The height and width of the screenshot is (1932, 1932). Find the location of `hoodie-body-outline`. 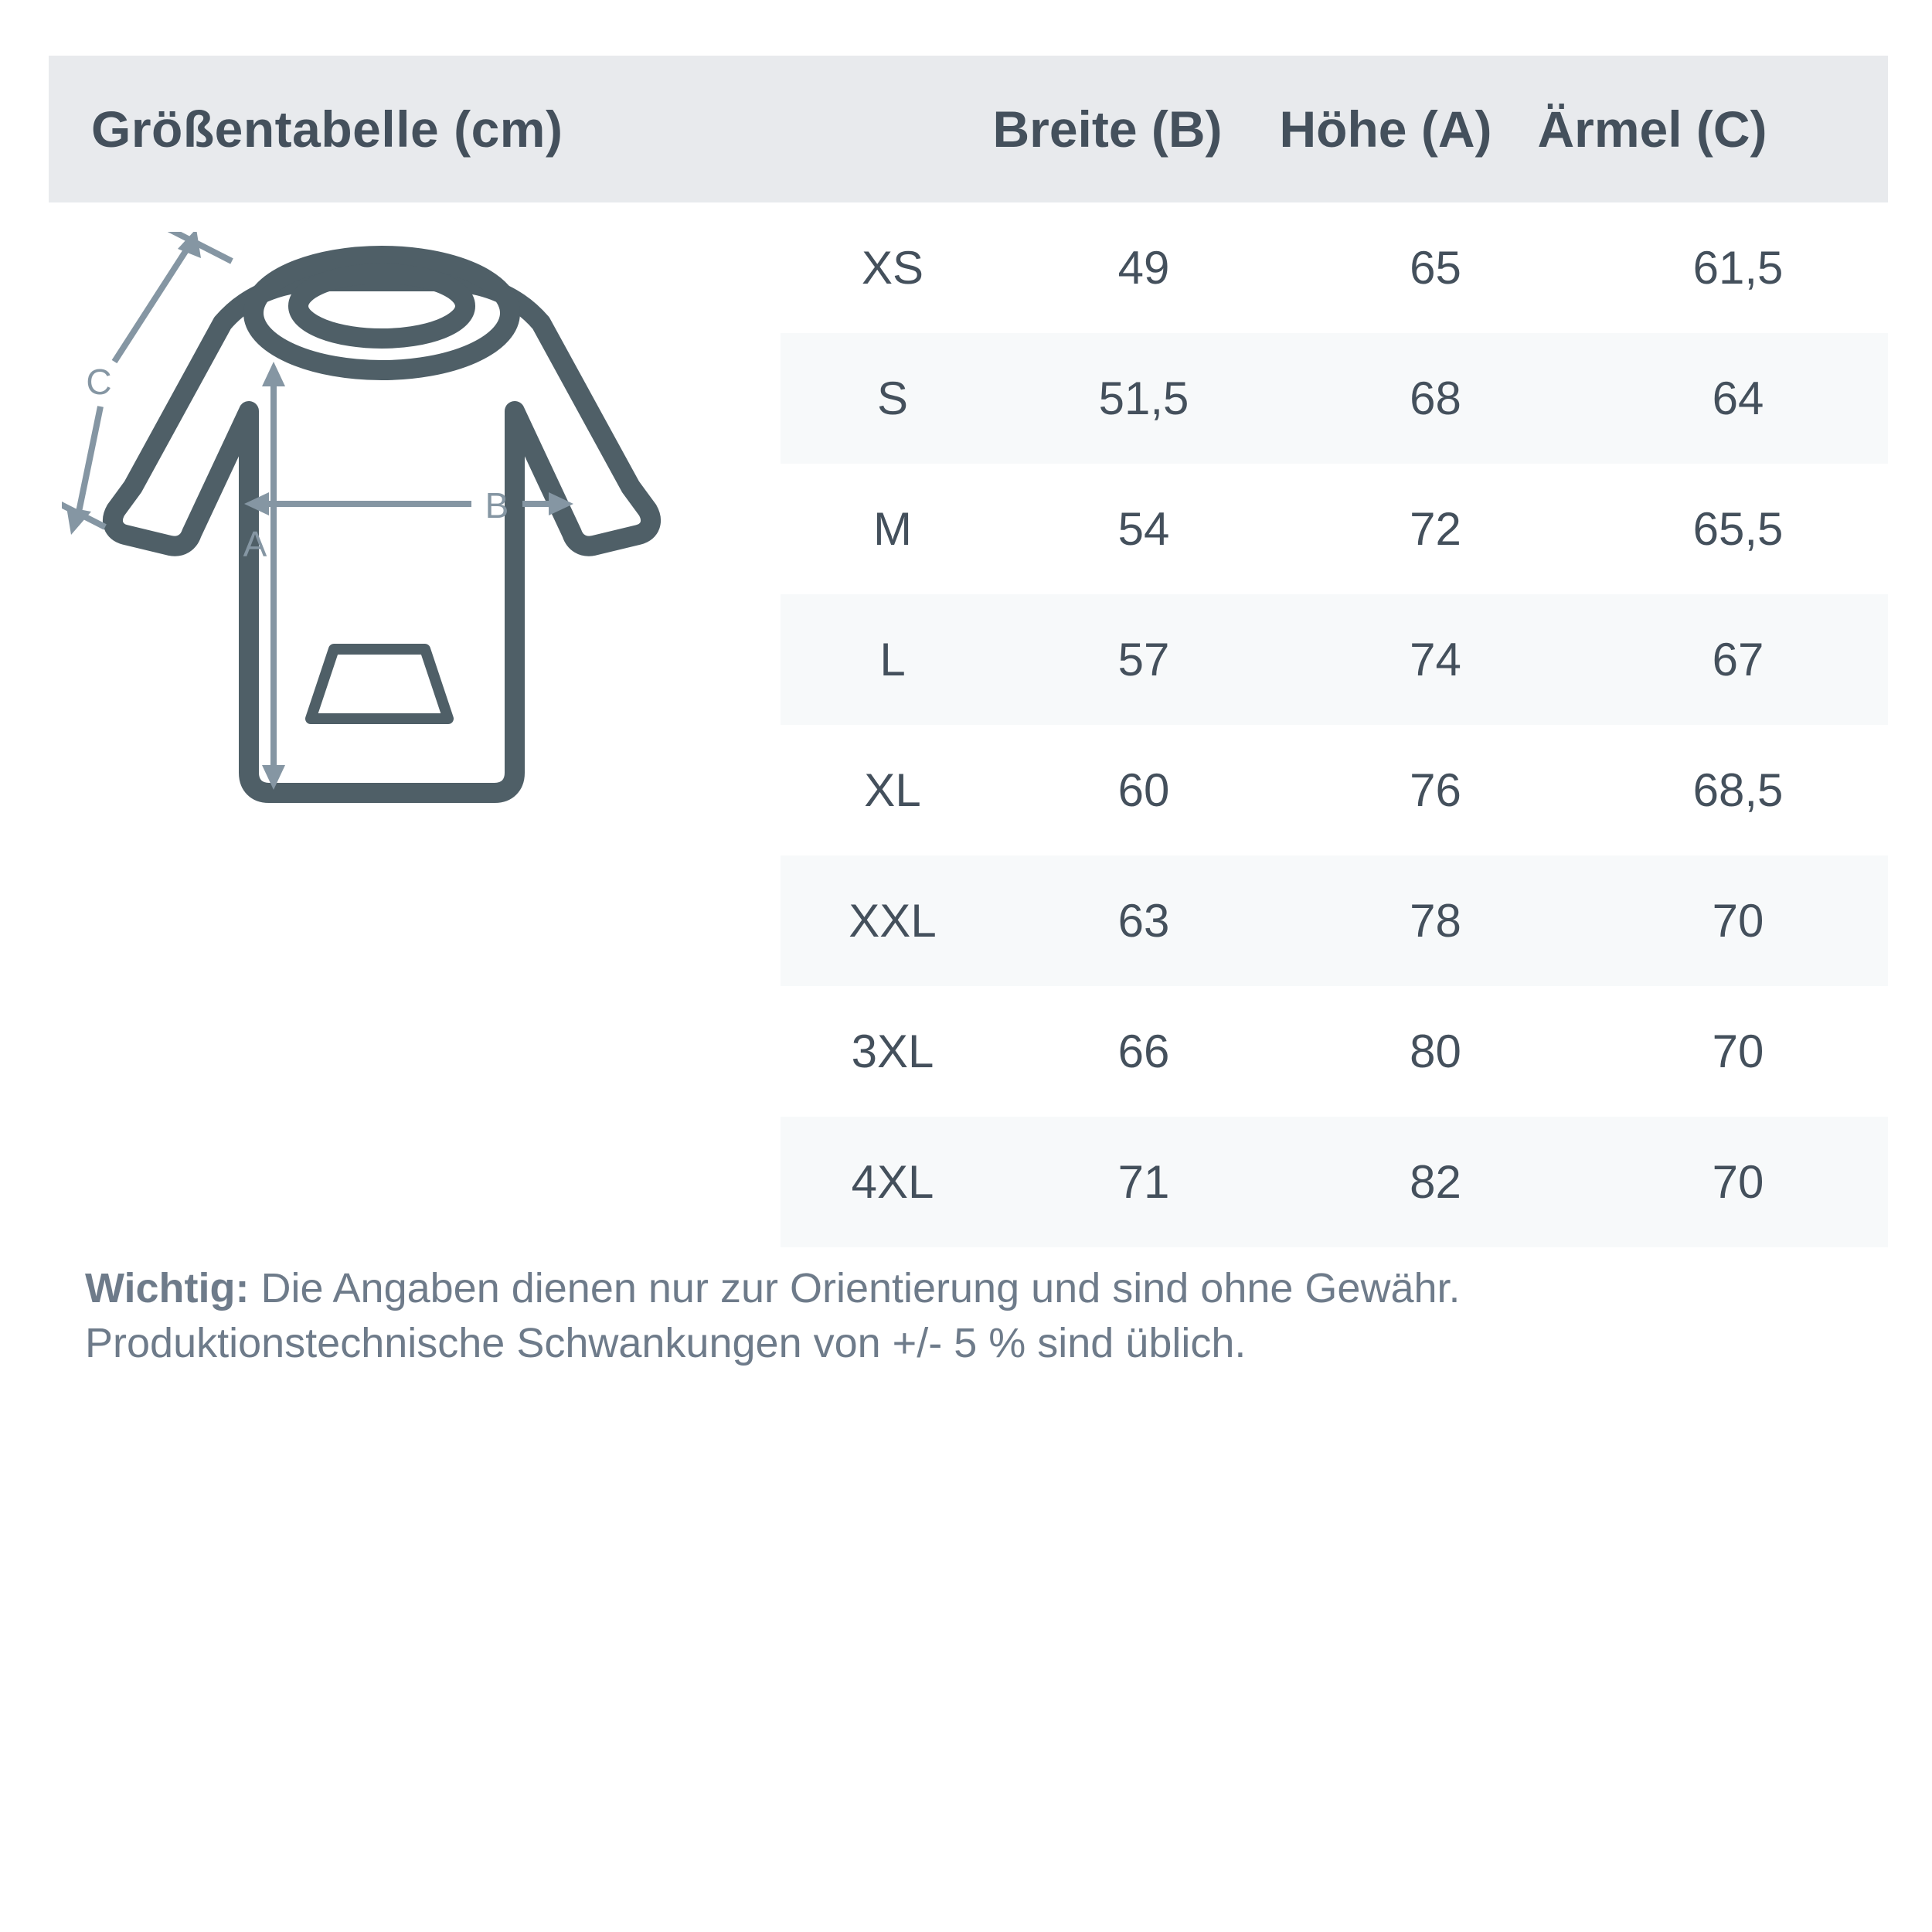

hoodie-body-outline is located at coordinates (382, 537).